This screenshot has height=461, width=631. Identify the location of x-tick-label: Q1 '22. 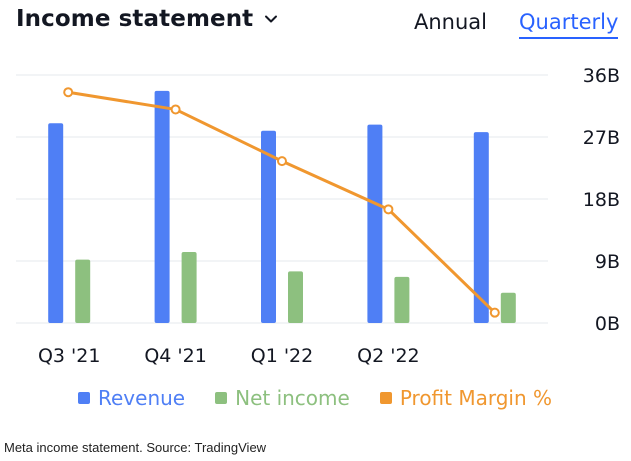
(282, 356).